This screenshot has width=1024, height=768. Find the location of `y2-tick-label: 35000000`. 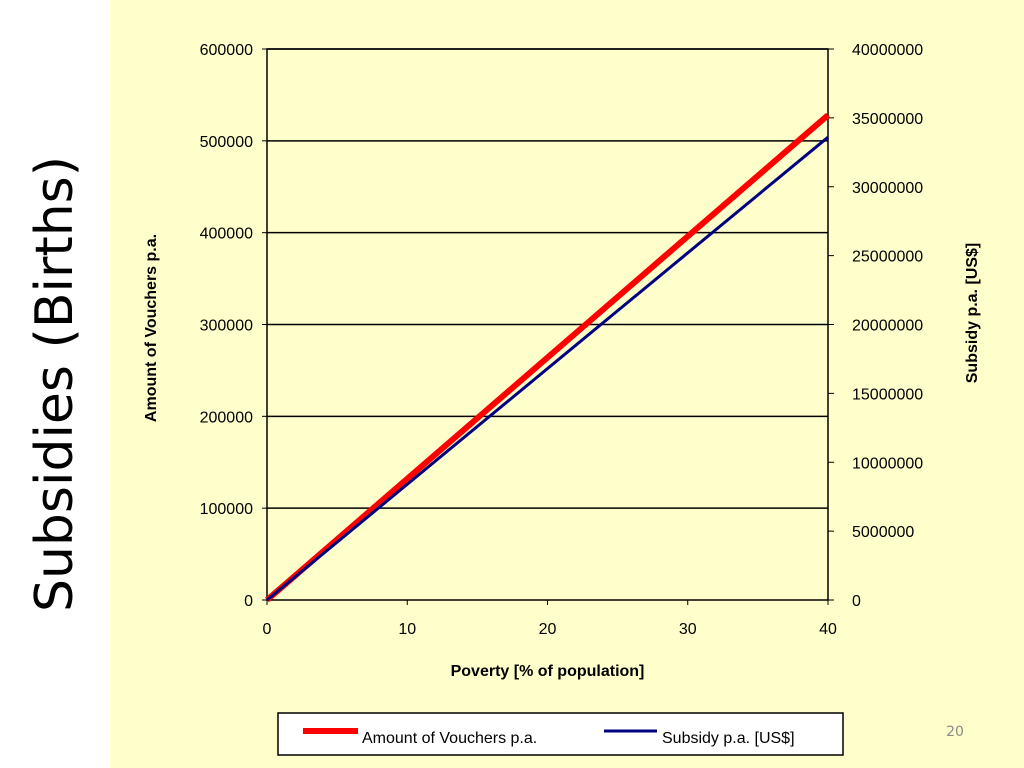

y2-tick-label: 35000000 is located at coordinates (887, 119).